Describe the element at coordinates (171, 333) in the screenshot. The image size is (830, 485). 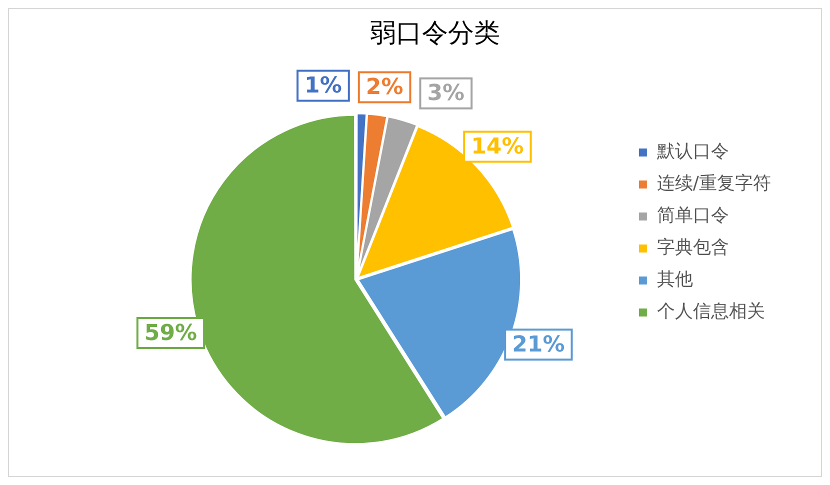
I see `data-label: 59%` at that location.